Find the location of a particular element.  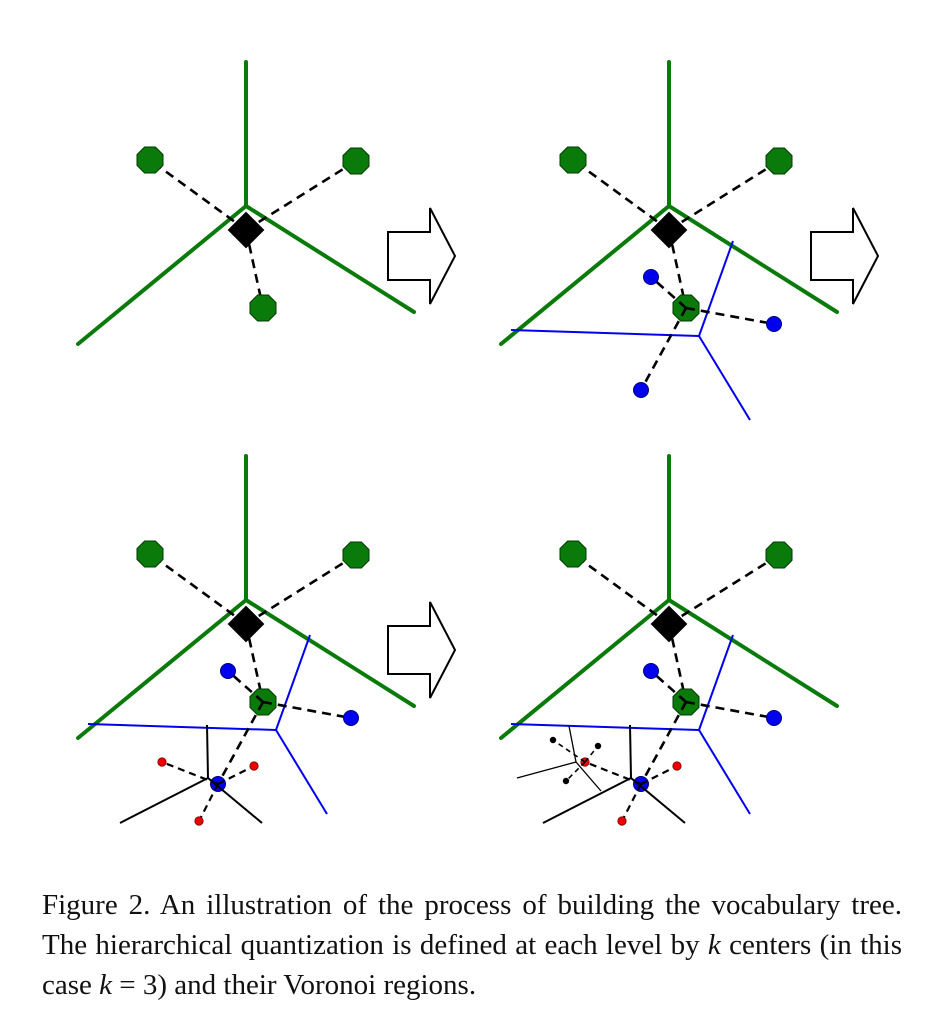

caption-k-2: k is located at coordinates (106, 985).